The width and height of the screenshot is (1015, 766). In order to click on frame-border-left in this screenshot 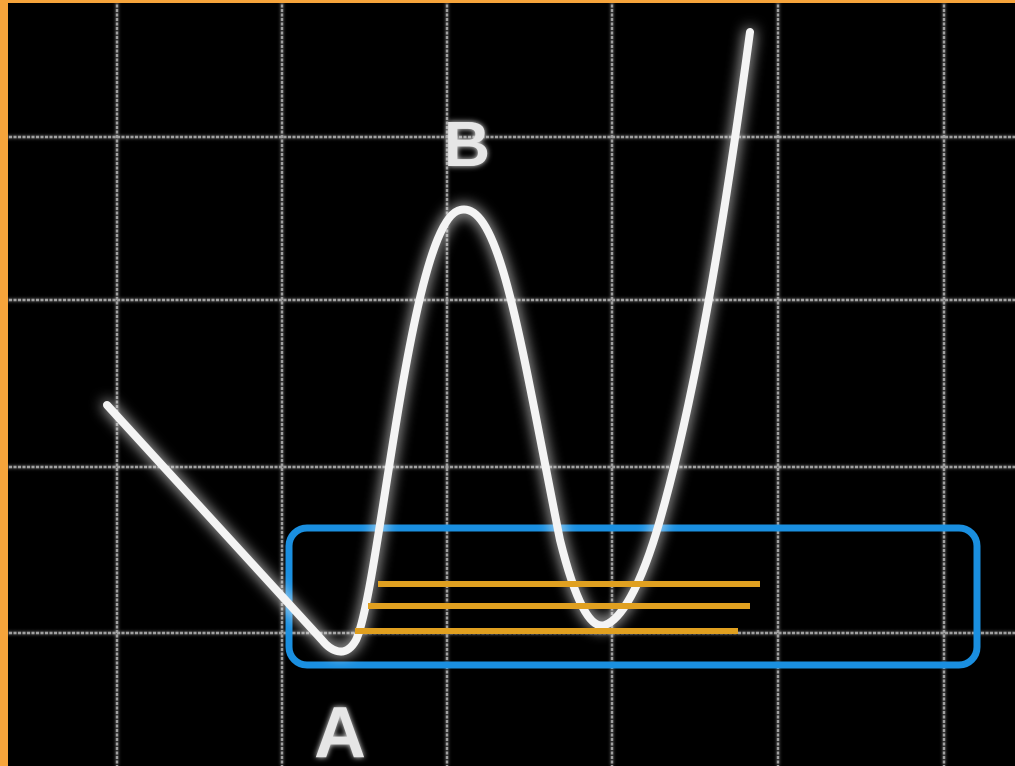, I will do `click(4, 383)`.